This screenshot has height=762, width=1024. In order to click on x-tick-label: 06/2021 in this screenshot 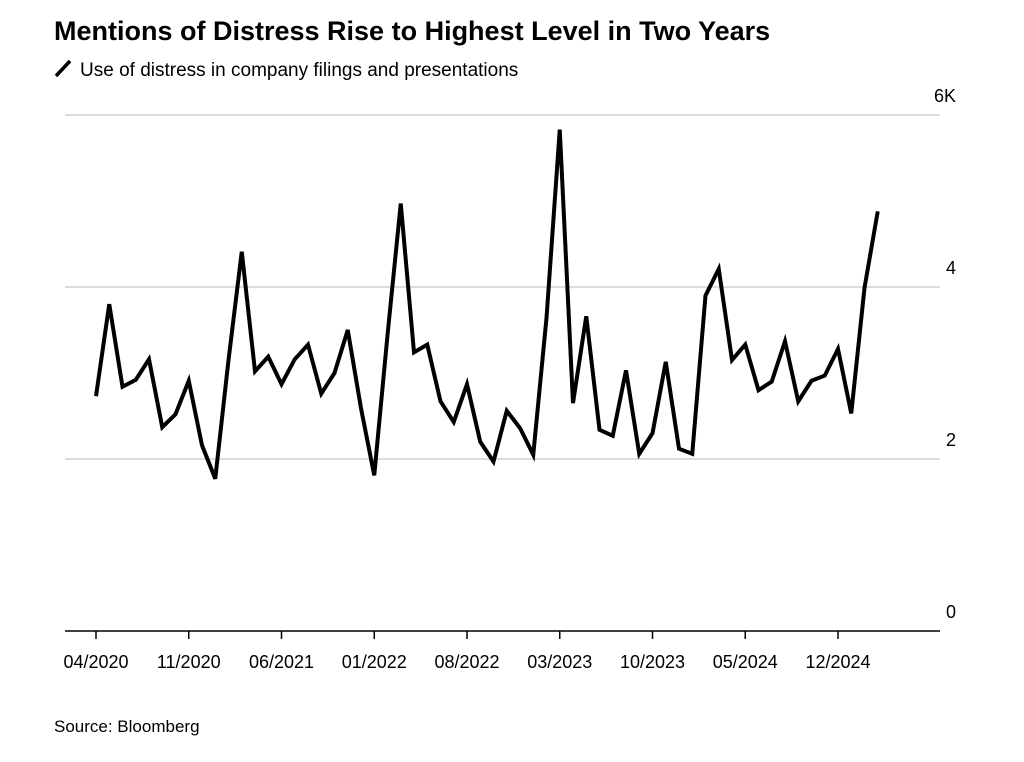, I will do `click(281, 662)`.